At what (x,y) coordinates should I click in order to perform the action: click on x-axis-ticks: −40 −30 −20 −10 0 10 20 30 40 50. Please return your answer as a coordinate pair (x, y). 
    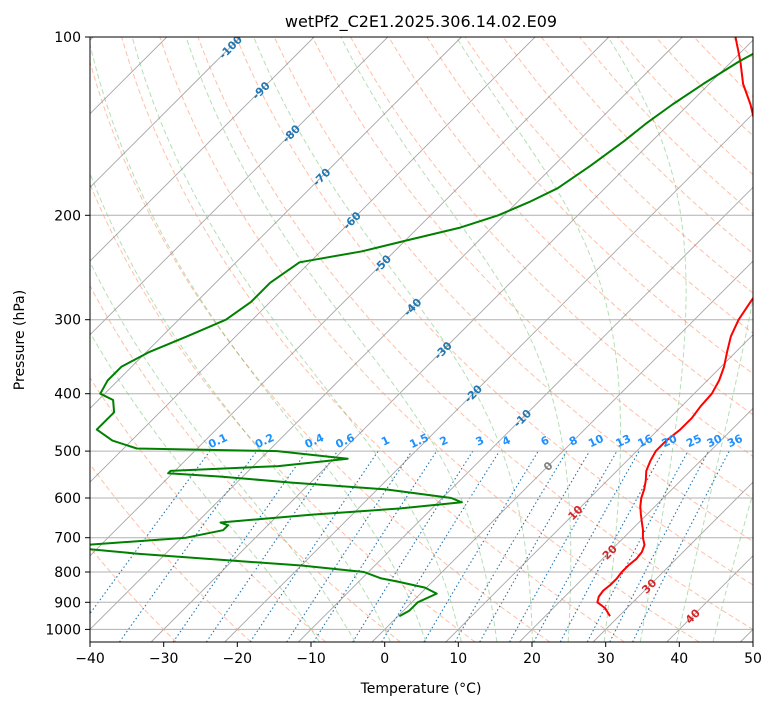
    Looking at the image, I should click on (418, 654).